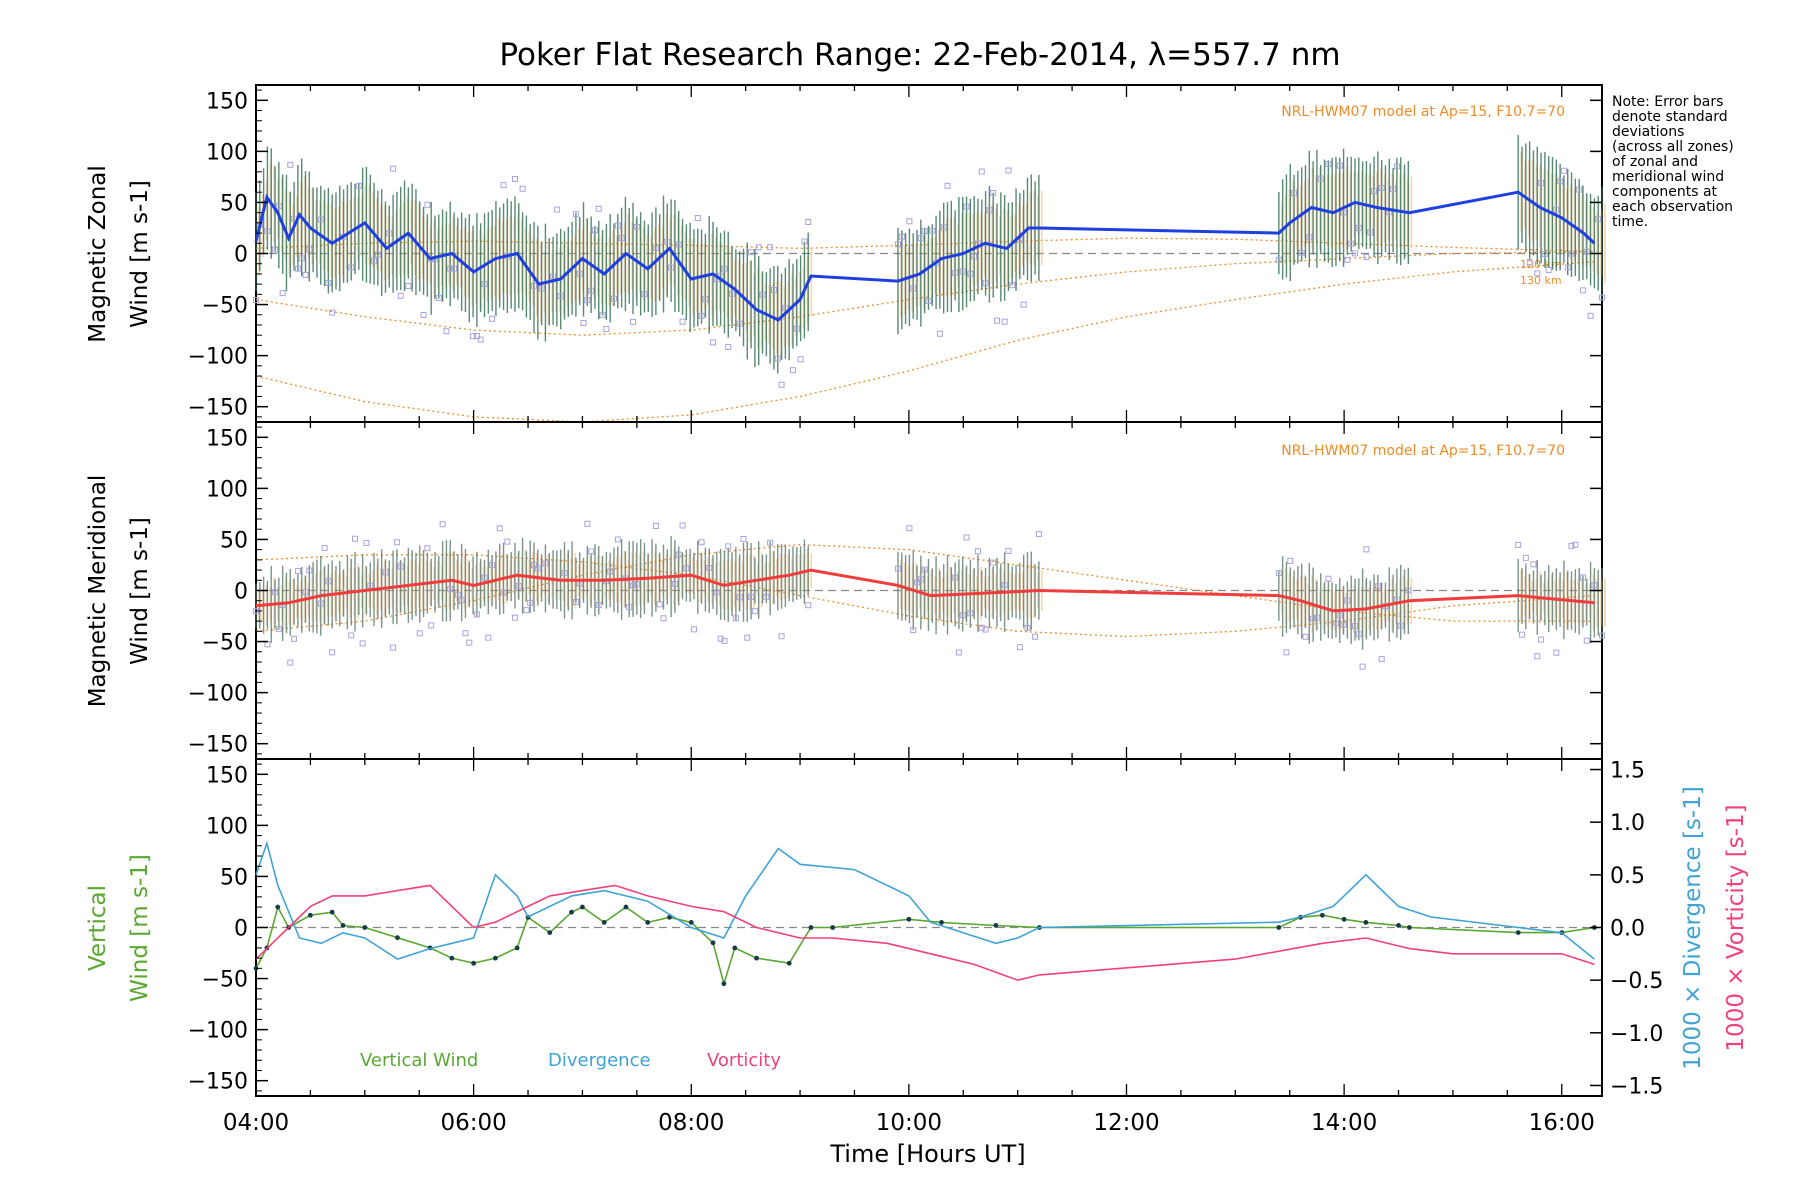  What do you see at coordinates (691, 1123) in the screenshot?
I see `x-tick-label: 08:00` at bounding box center [691, 1123].